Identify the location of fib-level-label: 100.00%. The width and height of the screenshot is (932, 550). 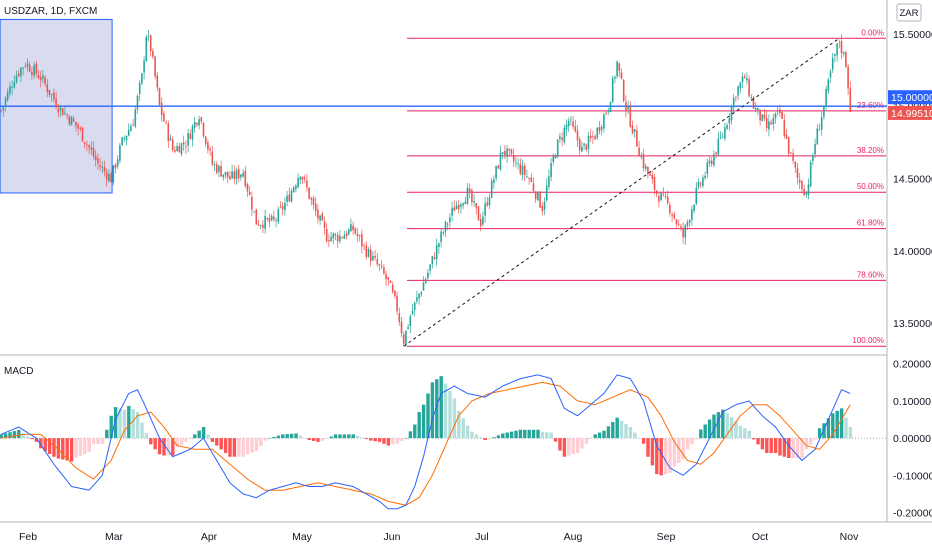
(868, 340).